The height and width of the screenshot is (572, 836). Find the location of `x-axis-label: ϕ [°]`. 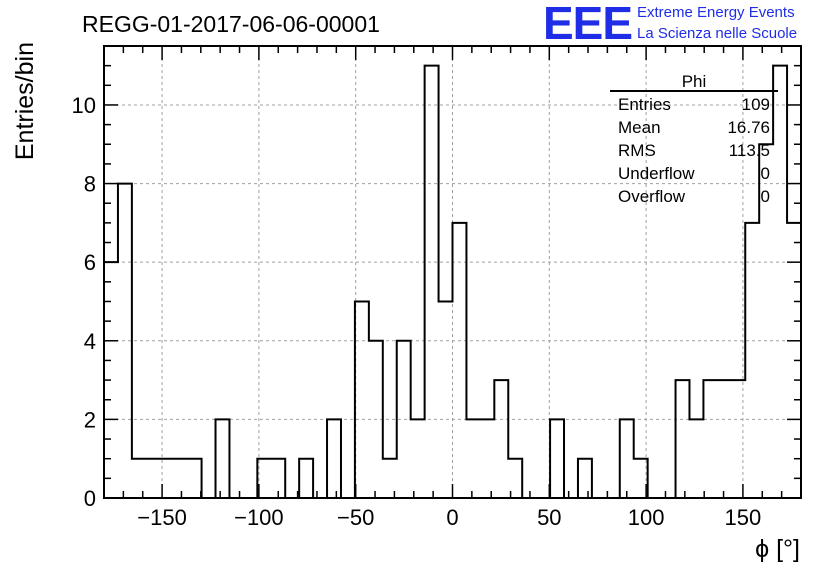

x-axis-label: ϕ [°] is located at coordinates (777, 549).